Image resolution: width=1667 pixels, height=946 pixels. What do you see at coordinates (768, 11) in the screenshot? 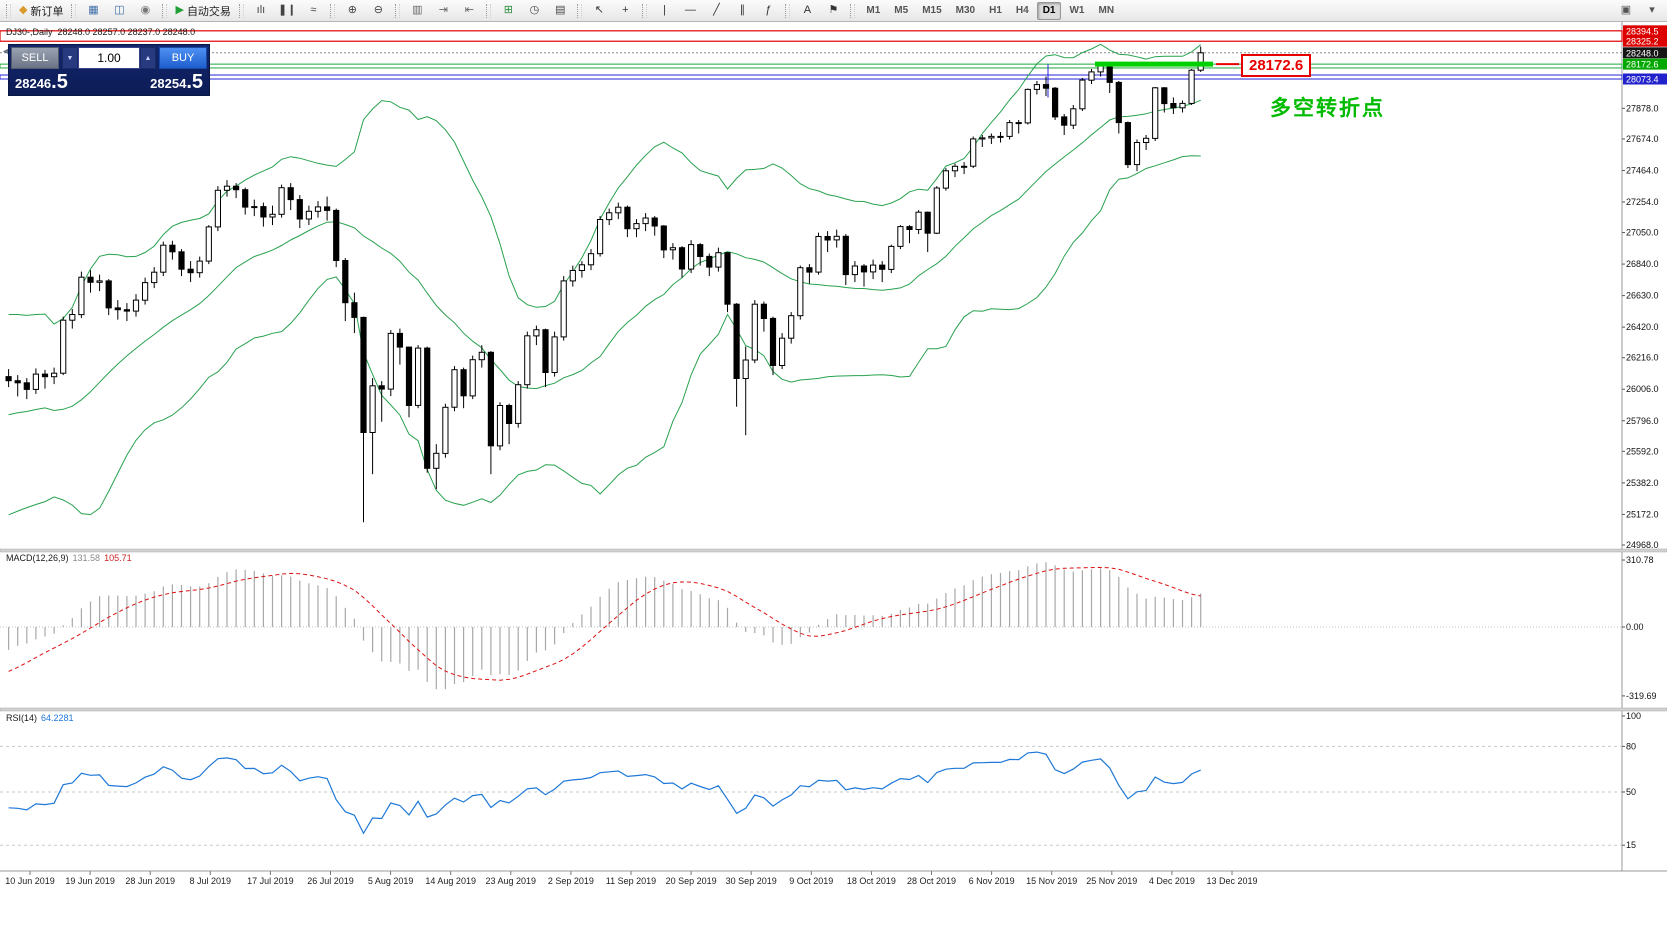
I see `fibonacci-icon: ƒ` at bounding box center [768, 11].